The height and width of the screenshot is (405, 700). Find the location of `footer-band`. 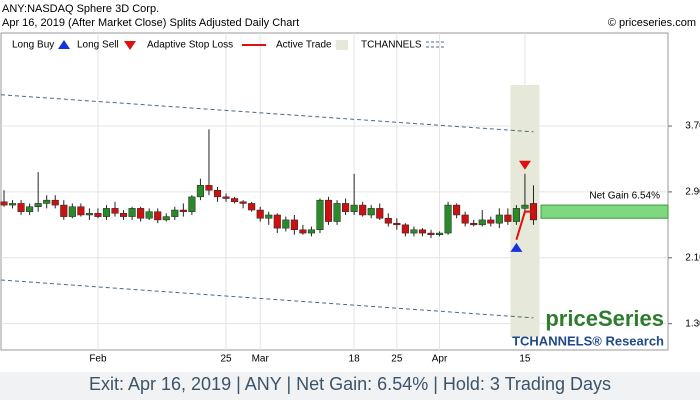

footer-band is located at coordinates (350, 386).